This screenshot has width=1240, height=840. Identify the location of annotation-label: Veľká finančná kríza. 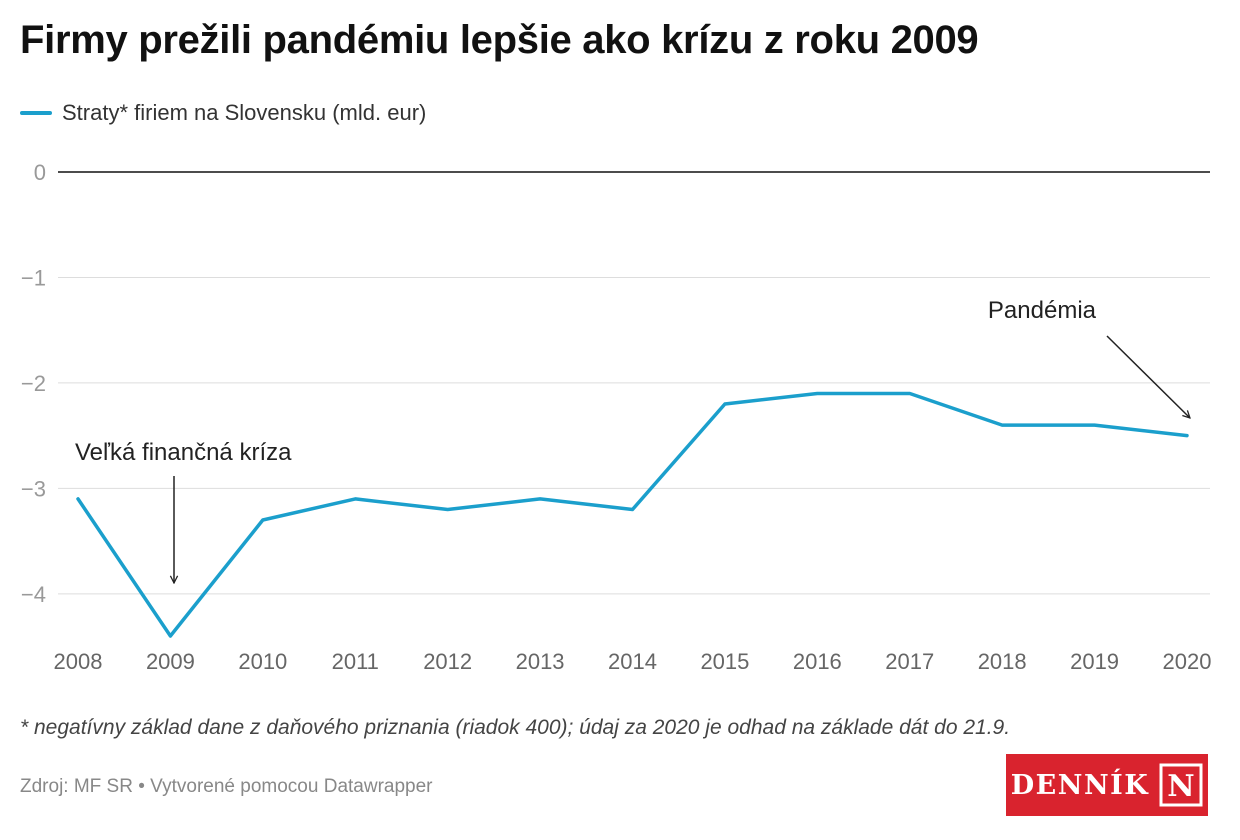
(183, 452).